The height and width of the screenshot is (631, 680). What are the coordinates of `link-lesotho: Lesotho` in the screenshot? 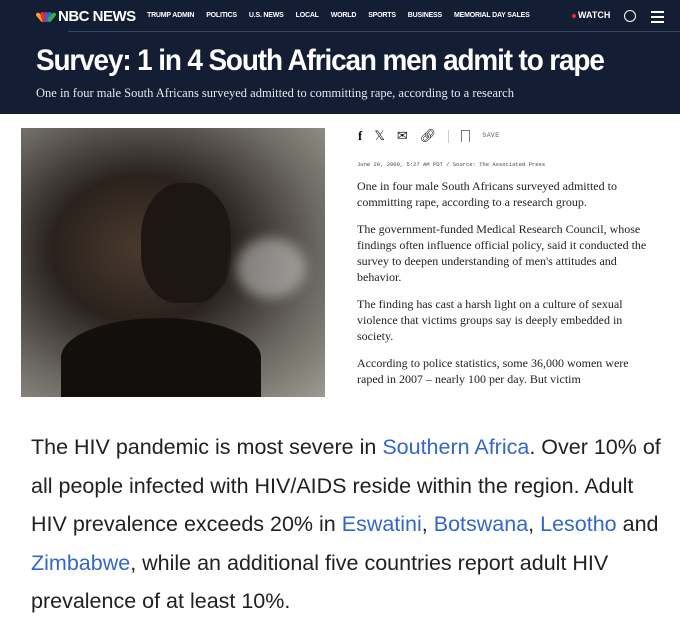 It's located at (578, 524).